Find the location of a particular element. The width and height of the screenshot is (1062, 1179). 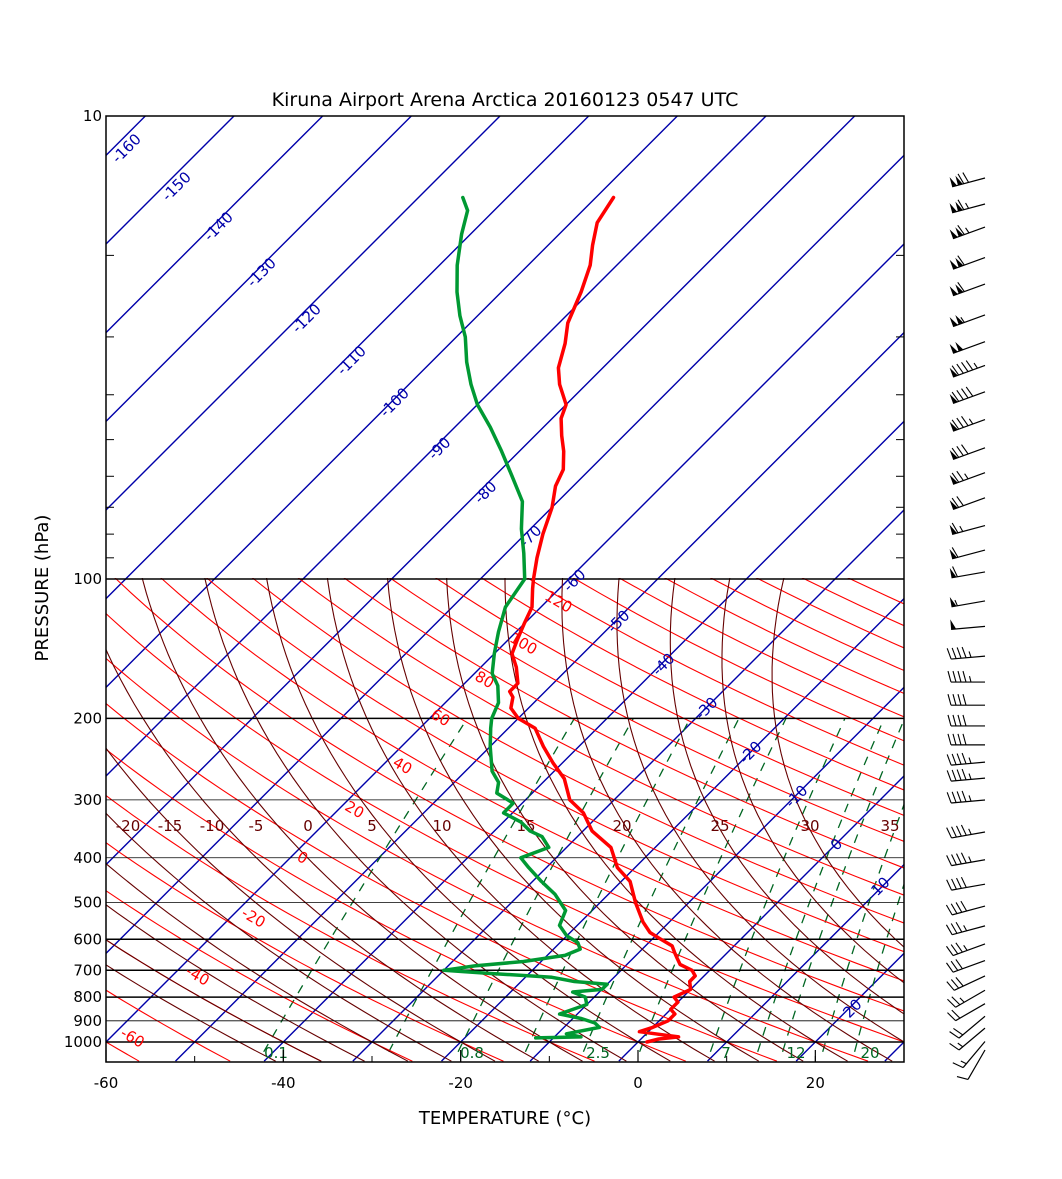

mixing-ratio-label: 0.8 is located at coordinates (472, 1053).